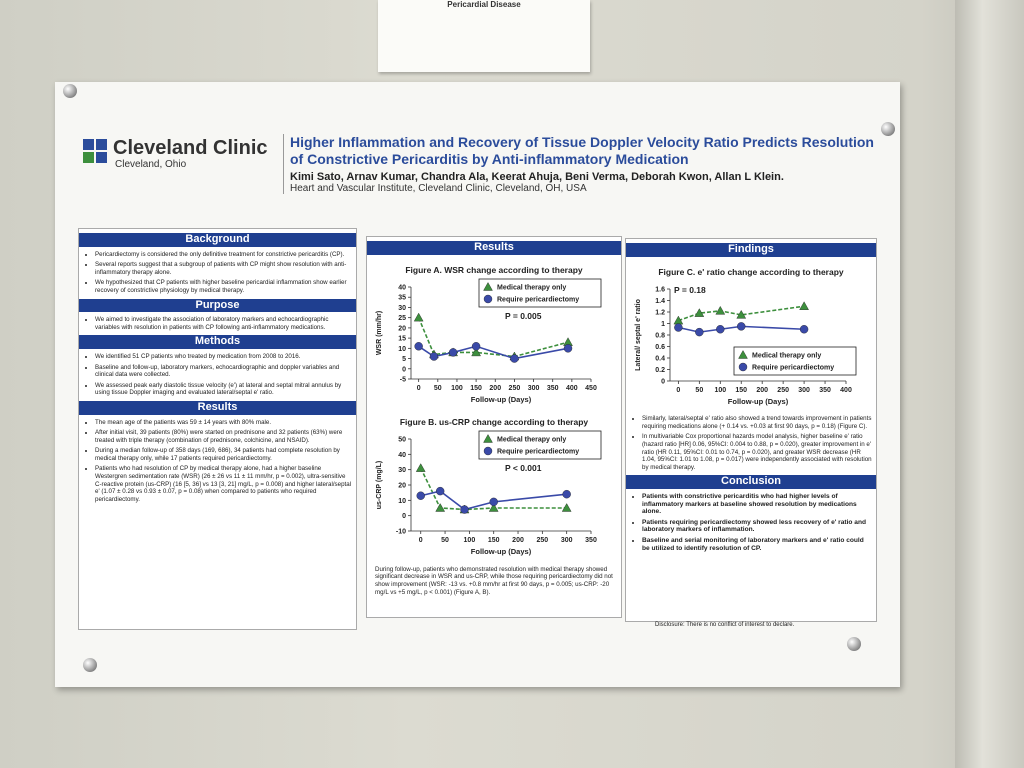 This screenshot has width=1024, height=768. Describe the element at coordinates (751, 250) in the screenshot. I see `section-heading: Findings` at that location.